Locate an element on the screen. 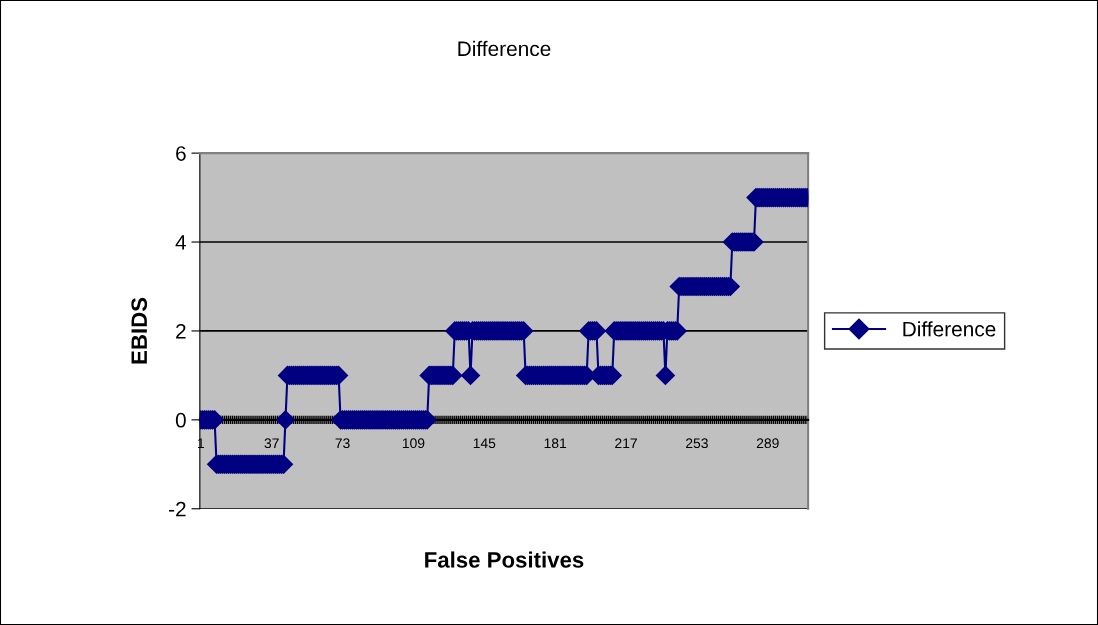 The height and width of the screenshot is (625, 1098). y-tick-label: 2 is located at coordinates (181, 331).